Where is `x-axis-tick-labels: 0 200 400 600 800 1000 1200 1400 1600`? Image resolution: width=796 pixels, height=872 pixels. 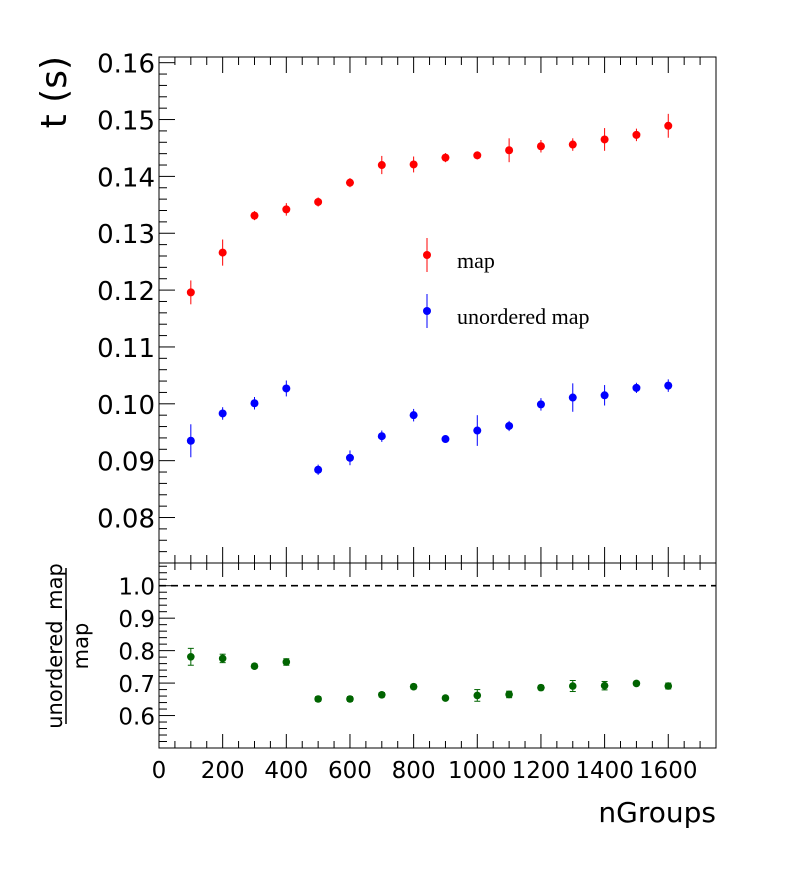
x-axis-tick-labels: 0 200 400 600 800 1000 1200 1400 1600 is located at coordinates (425, 771).